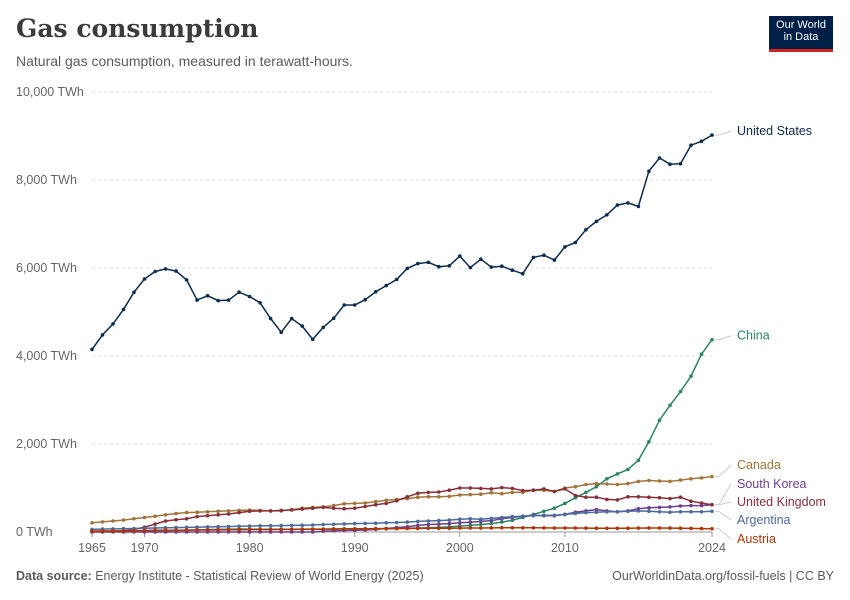 Image resolution: width=850 pixels, height=600 pixels. What do you see at coordinates (801, 37) in the screenshot?
I see `logo-line-2: in Data` at bounding box center [801, 37].